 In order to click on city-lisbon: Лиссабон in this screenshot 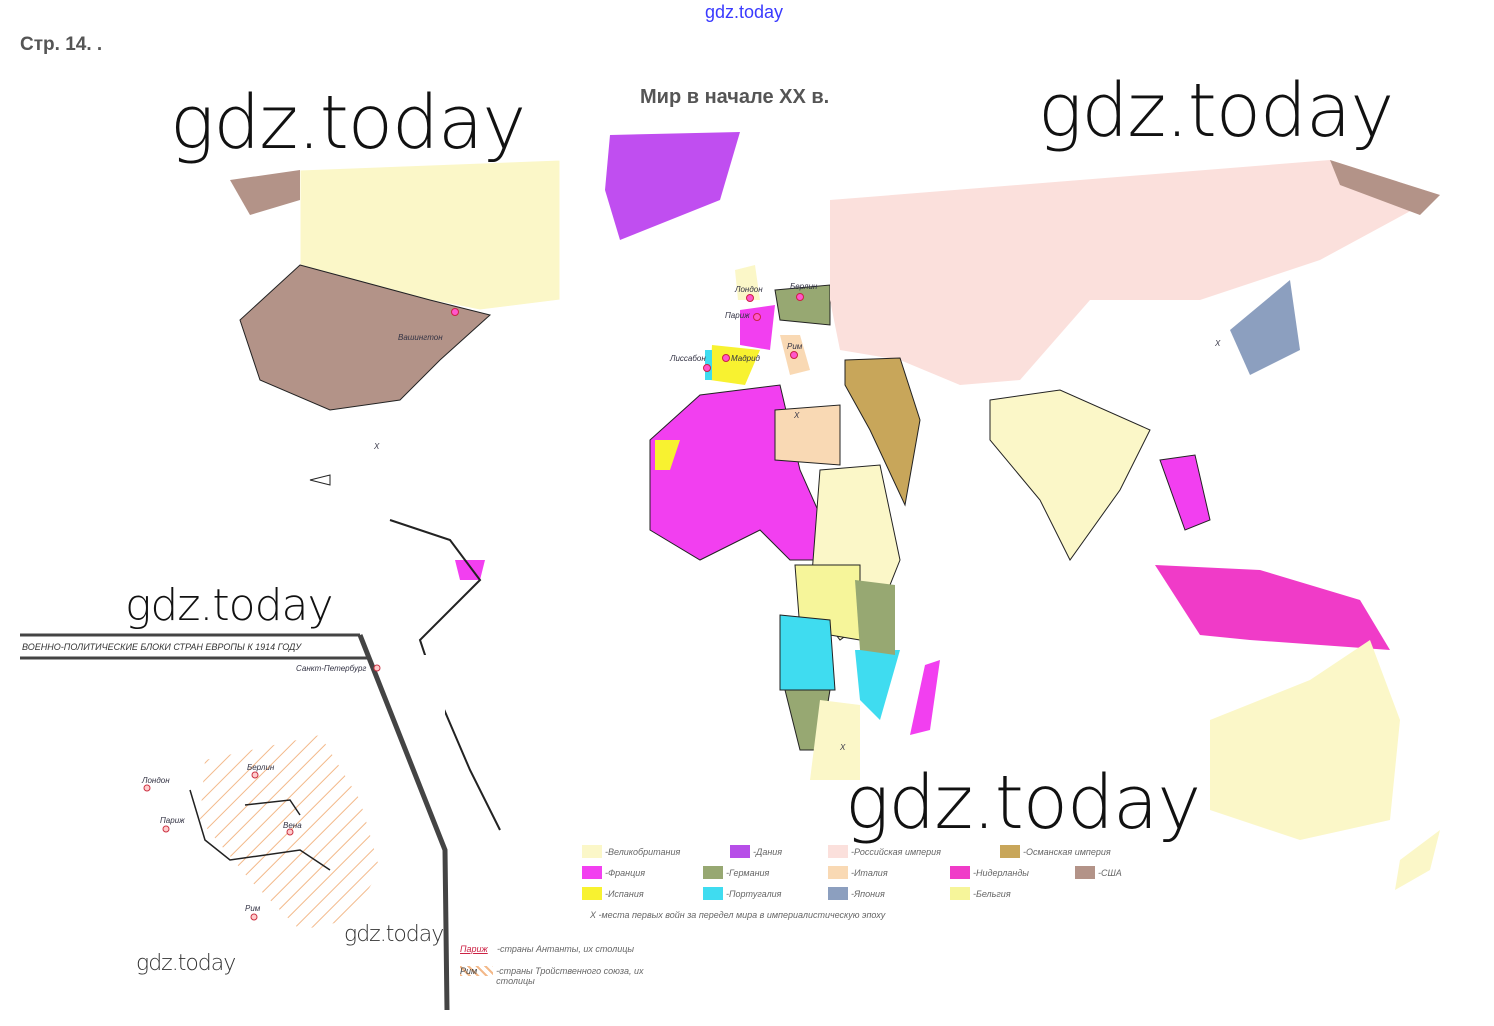, I will do `click(687, 358)`.